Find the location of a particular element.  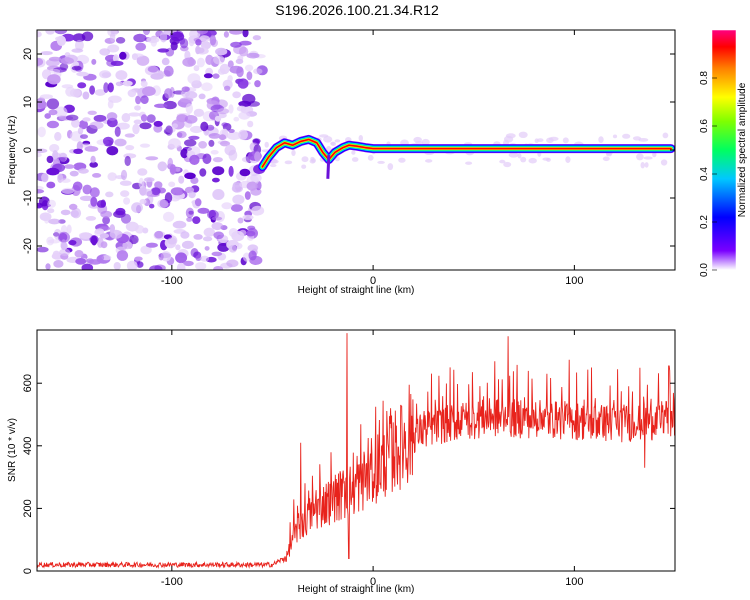

y-tick-label: -10 is located at coordinates (28, 198).